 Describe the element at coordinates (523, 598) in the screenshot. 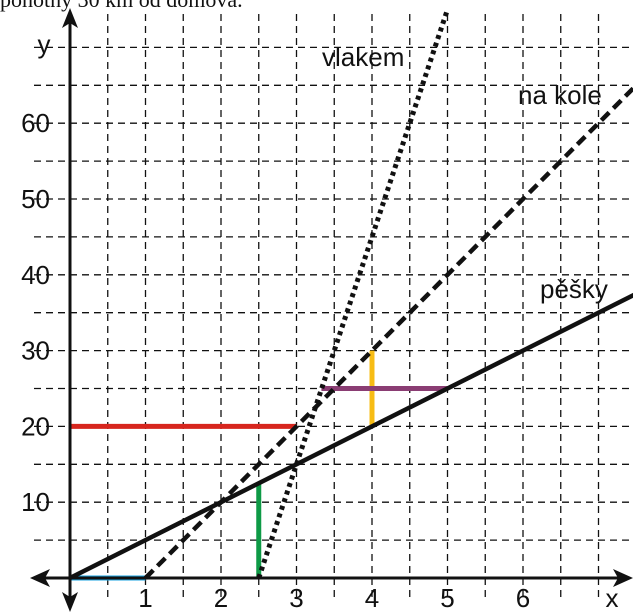

I see `x-tick-label: 6` at that location.